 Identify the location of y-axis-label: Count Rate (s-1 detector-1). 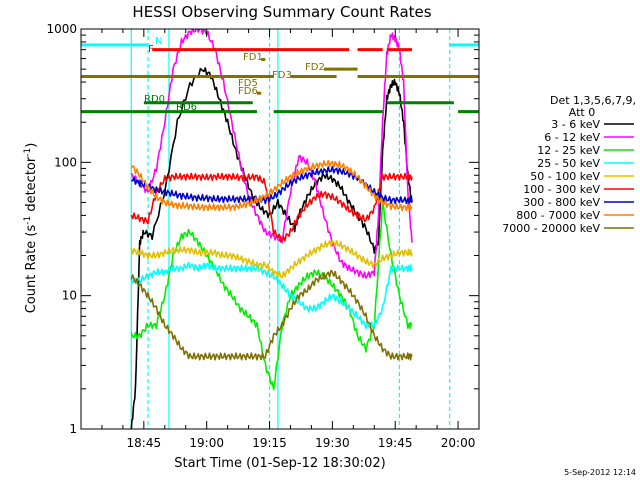
(31, 228).